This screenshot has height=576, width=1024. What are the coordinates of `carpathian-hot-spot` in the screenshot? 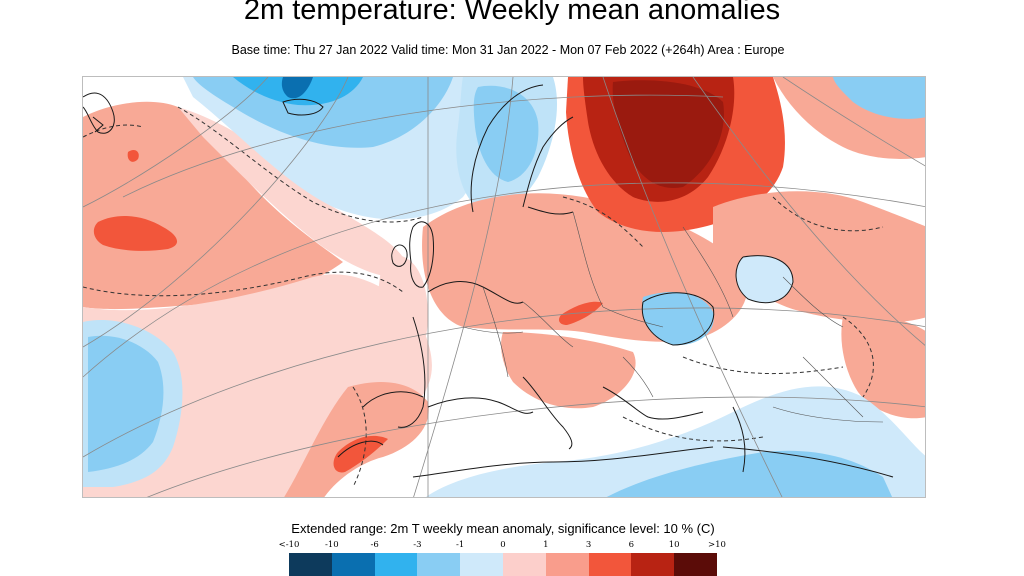 It's located at (581, 313).